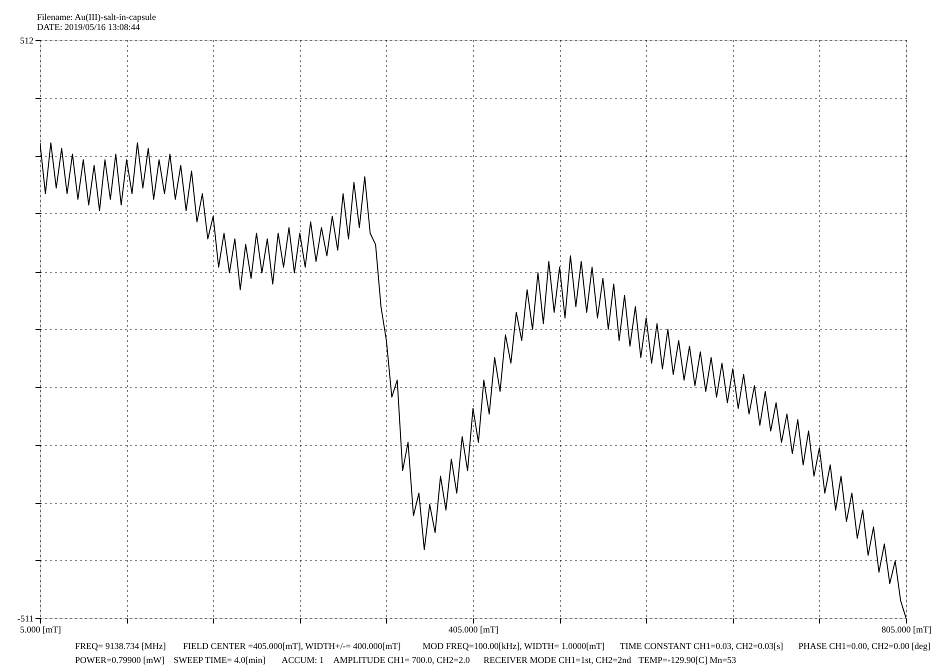 The image size is (942, 666). What do you see at coordinates (702, 646) in the screenshot?
I see `text: TIME CONSTANT CH1=0.03, CH2=0.03[s]` at bounding box center [702, 646].